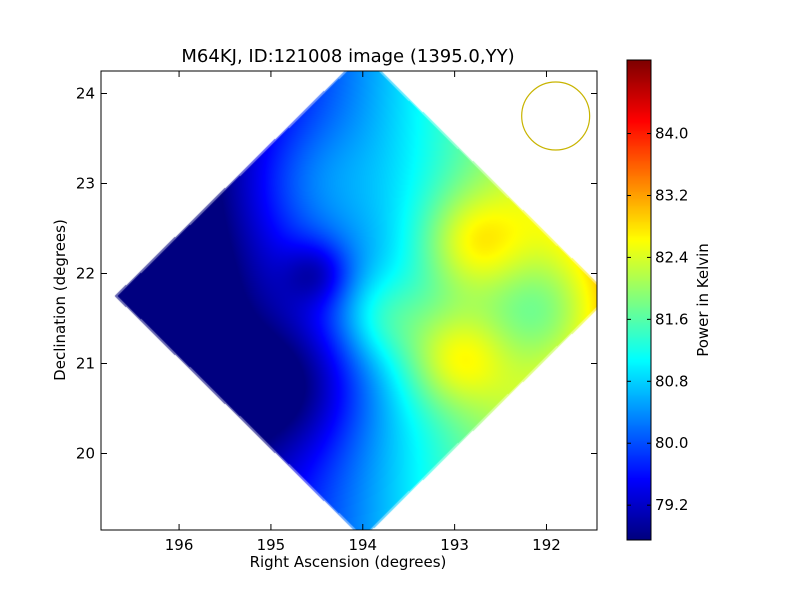  Describe the element at coordinates (362, 545) in the screenshot. I see `x-tick-label: 194` at that location.